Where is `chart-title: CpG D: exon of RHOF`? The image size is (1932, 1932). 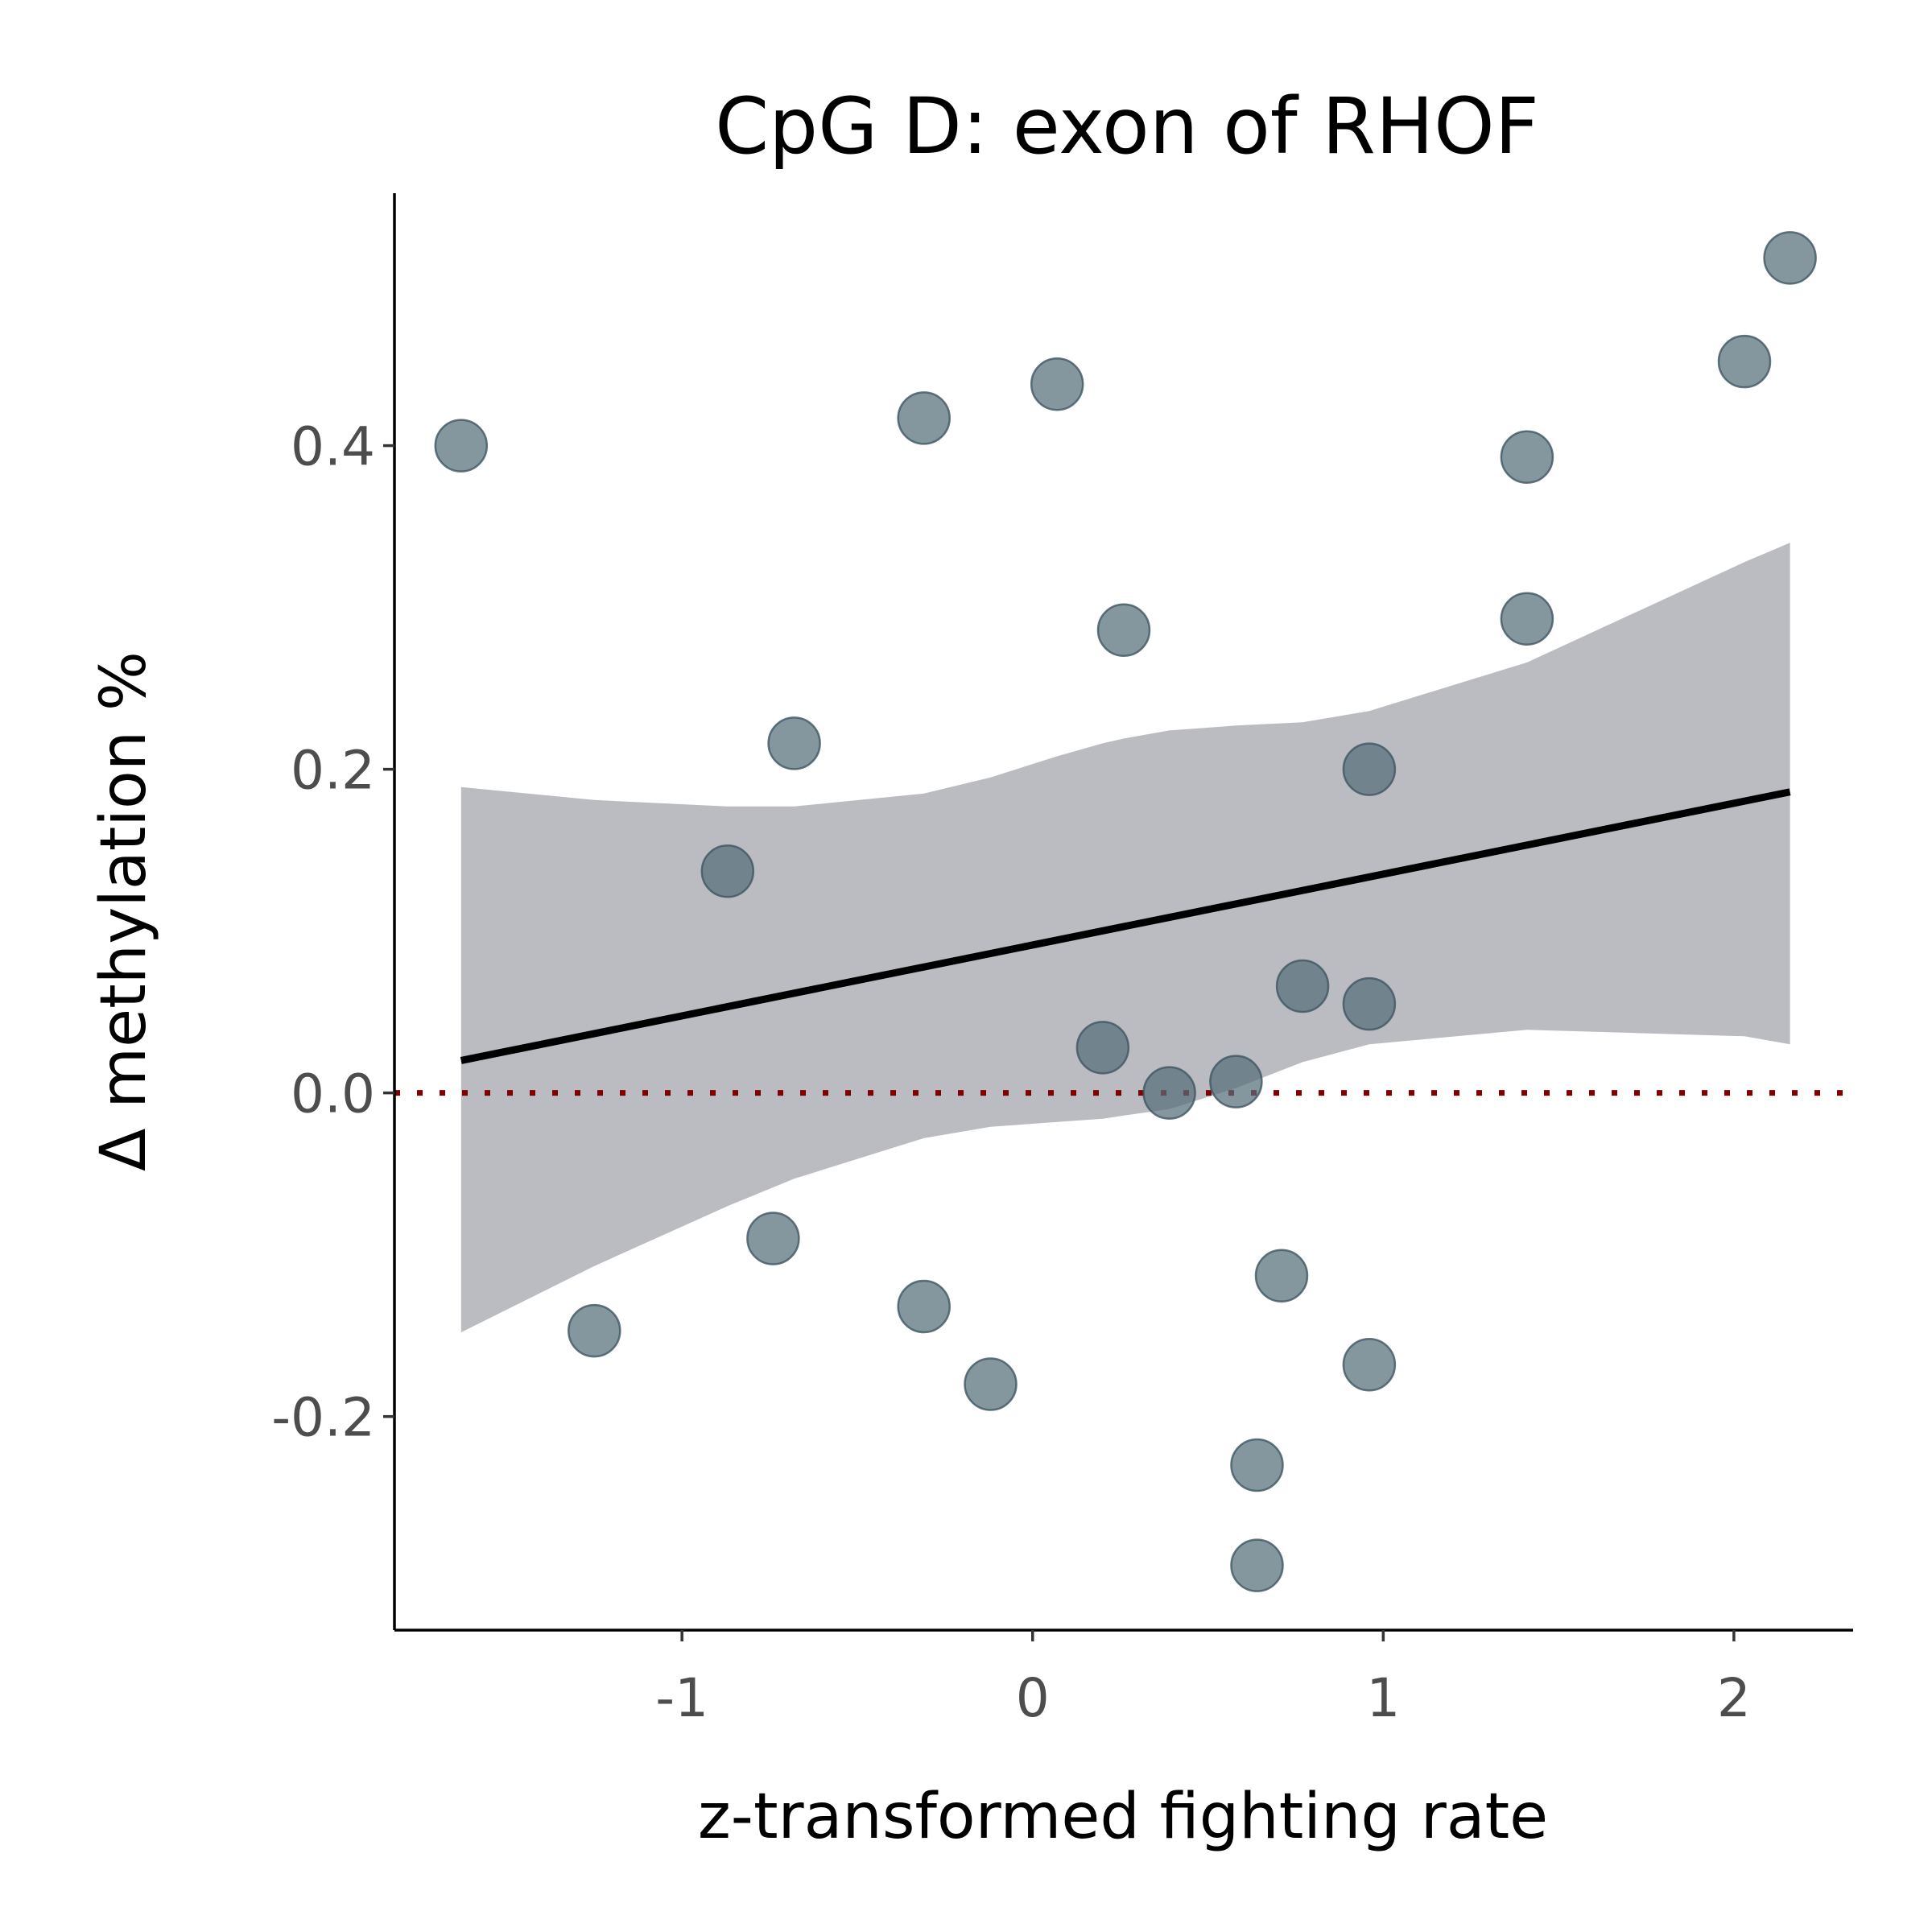
chart-title: CpG D: exon of RHOF is located at coordinates (1127, 126).